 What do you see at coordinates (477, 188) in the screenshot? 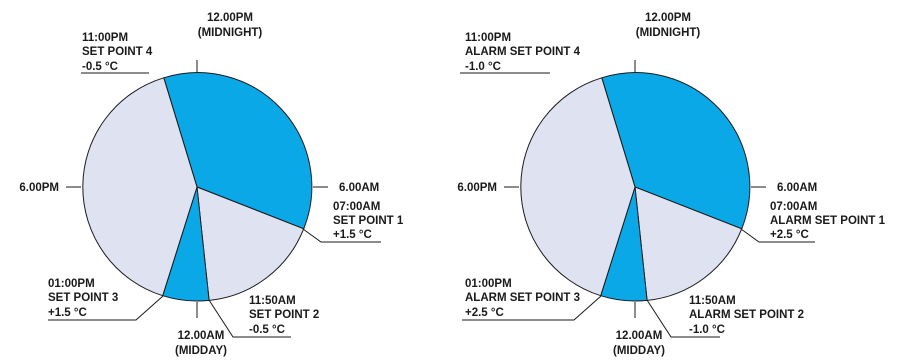
I see `alarm-label-6pm: 6.00PM` at bounding box center [477, 188].